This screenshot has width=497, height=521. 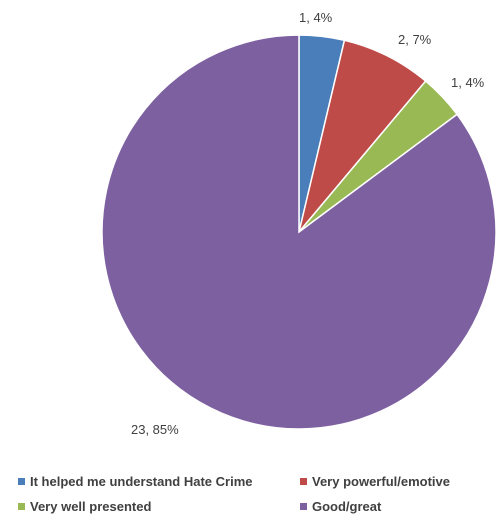 What do you see at coordinates (415, 39) in the screenshot?
I see `data-label: 2, 7%` at bounding box center [415, 39].